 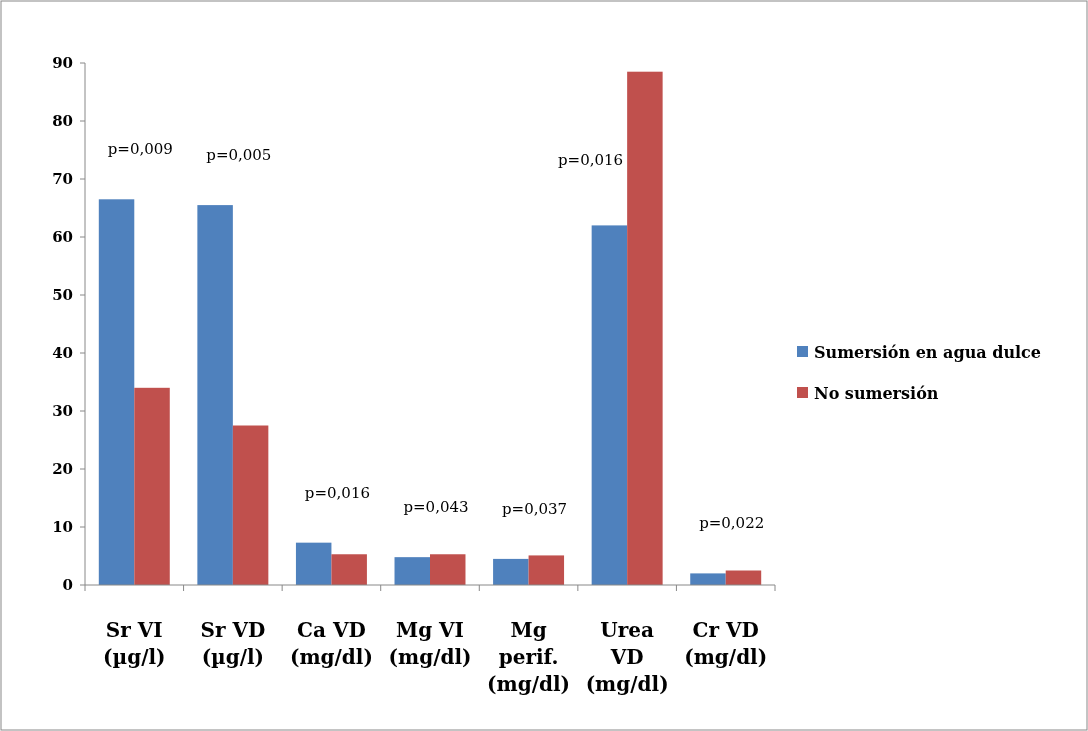 I want to click on y-tick-label: 20, so click(x=62, y=469).